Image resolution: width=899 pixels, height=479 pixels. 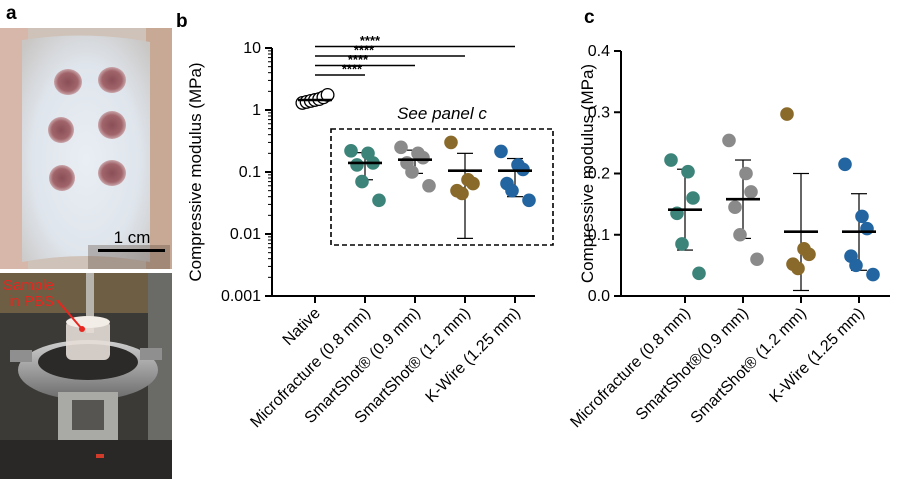 What do you see at coordinates (11, 13) in the screenshot?
I see `panel-a-label: a` at bounding box center [11, 13].